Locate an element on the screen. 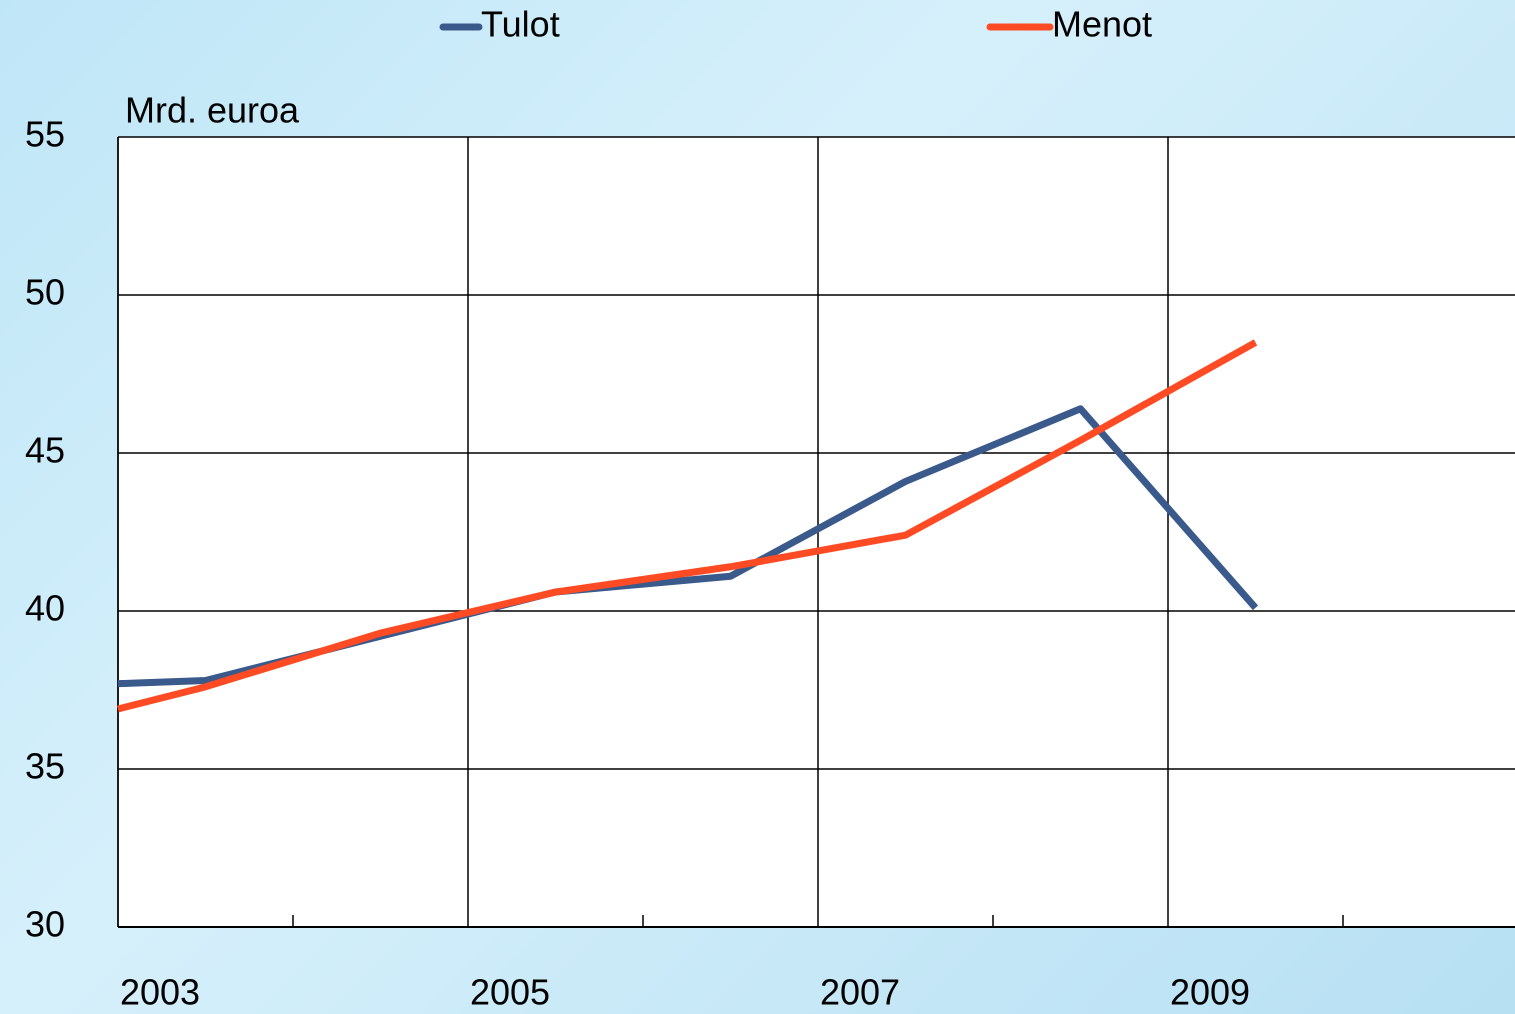  y-tick-label: 40 is located at coordinates (45, 608).